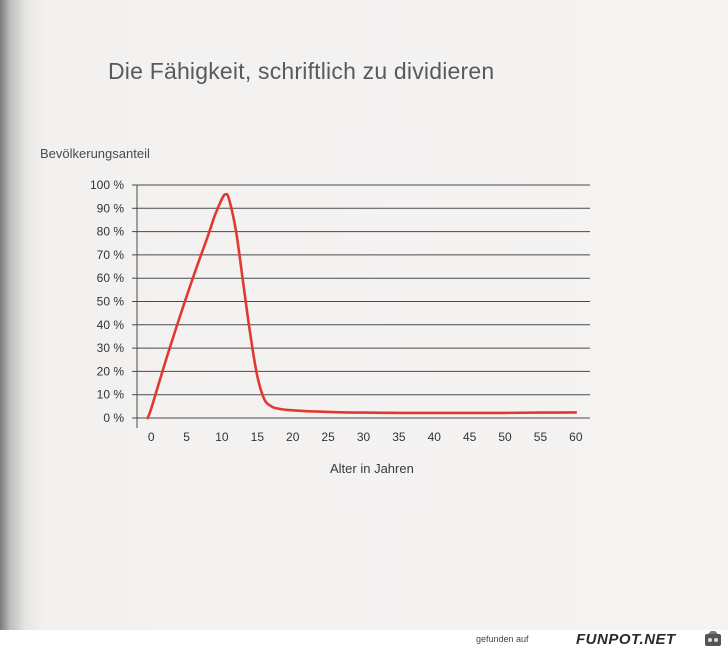 The height and width of the screenshot is (649, 728). Describe the element at coordinates (399, 437) in the screenshot. I see `x-tick-label: 35` at that location.